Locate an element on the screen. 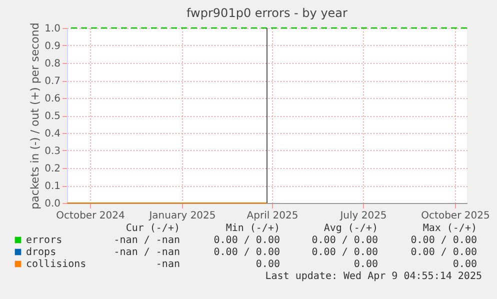  chart-title: fwpr901p0 errors - by year is located at coordinates (267, 13).